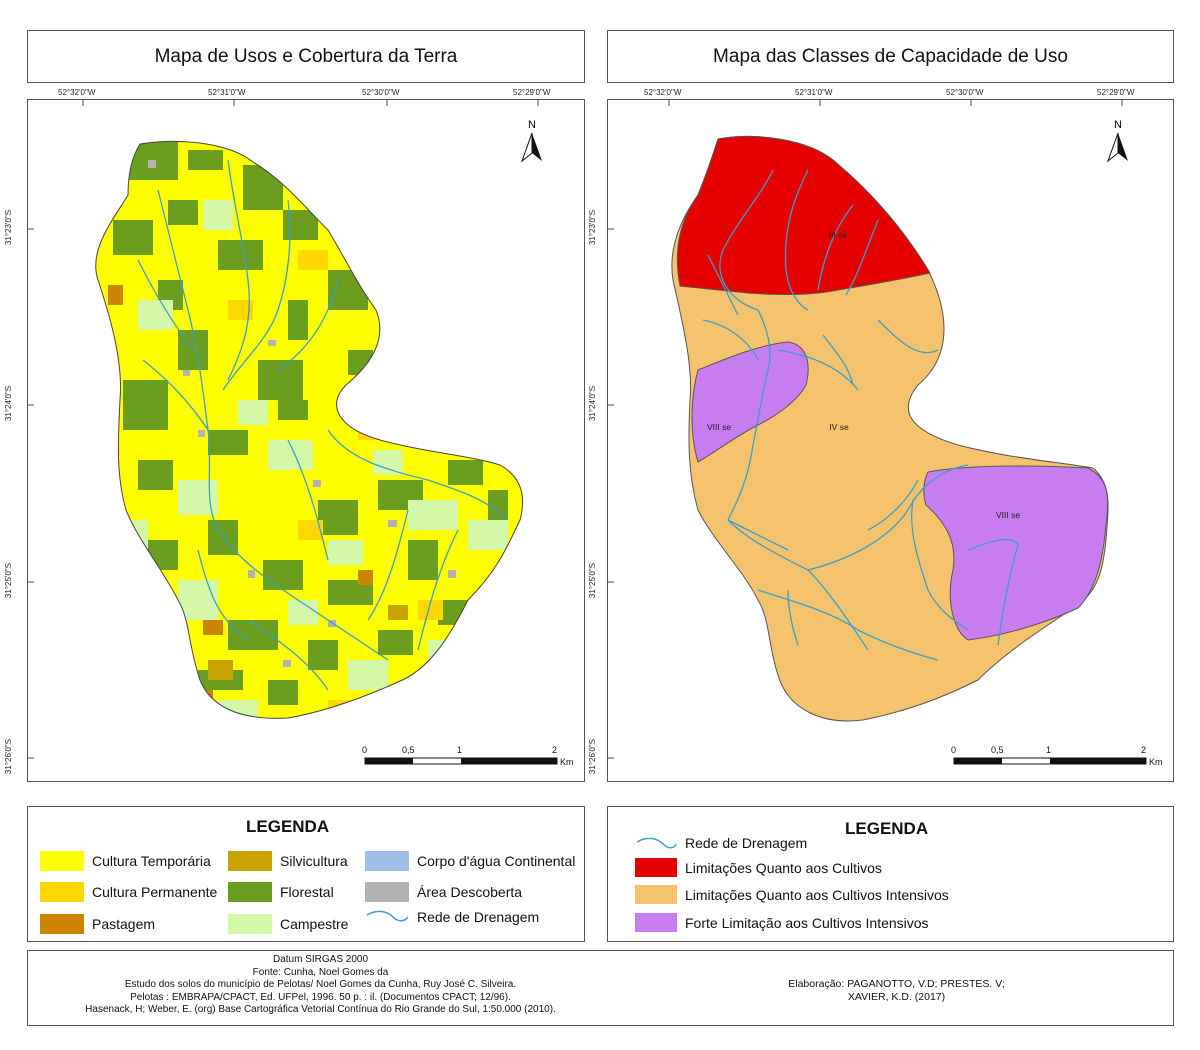 This screenshot has width=1200, height=1050. I want to click on right-map-title: Mapa das Classes de Capacidade de Uso, so click(890, 56).